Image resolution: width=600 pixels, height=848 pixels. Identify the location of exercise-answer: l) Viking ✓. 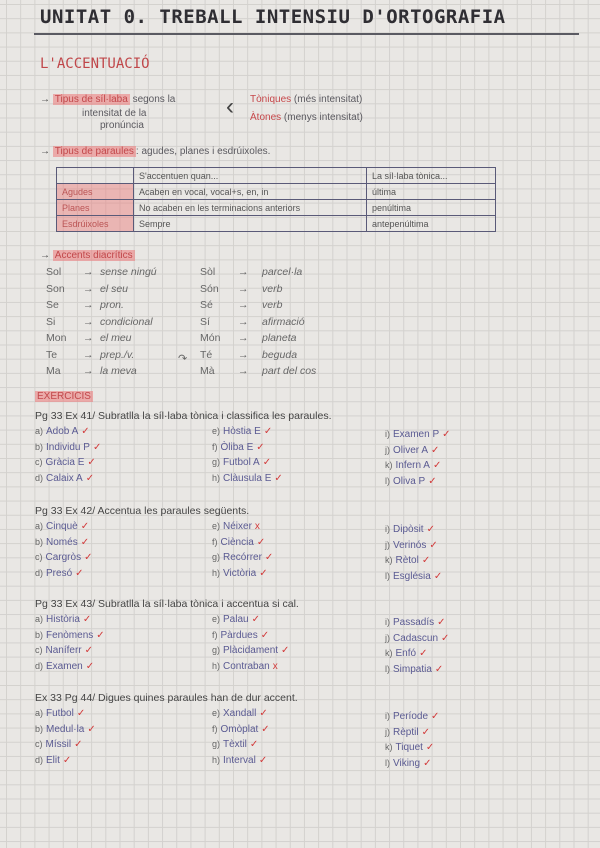
(408, 763).